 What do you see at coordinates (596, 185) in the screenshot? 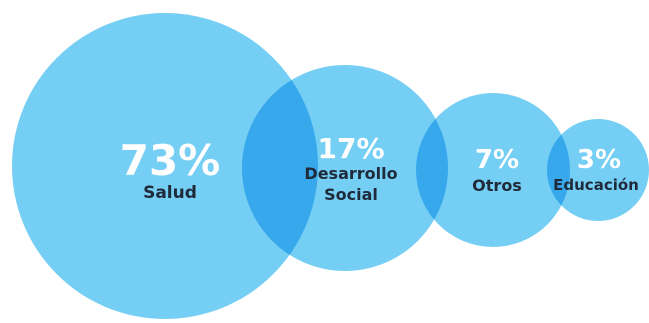
I see `category-label-educacion: Educación` at bounding box center [596, 185].